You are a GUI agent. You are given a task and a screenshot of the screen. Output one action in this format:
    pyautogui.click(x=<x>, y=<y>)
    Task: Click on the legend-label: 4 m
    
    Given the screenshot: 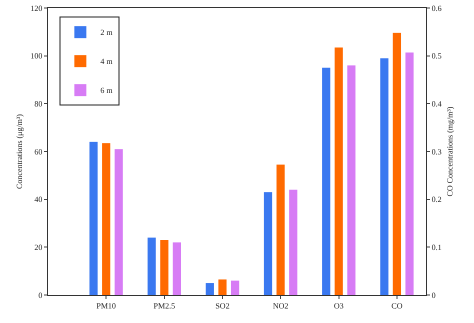 What is the action you would take?
    pyautogui.click(x=107, y=61)
    